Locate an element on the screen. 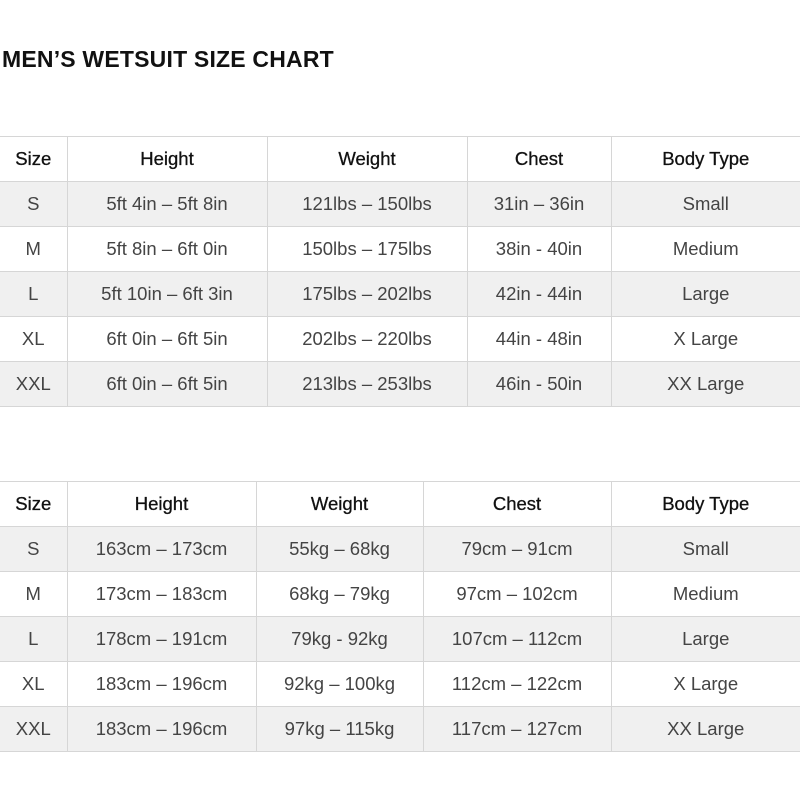 This screenshot has height=800, width=800. page-title: MEN’S WETSUIT SIZE CHART is located at coordinates (168, 59).